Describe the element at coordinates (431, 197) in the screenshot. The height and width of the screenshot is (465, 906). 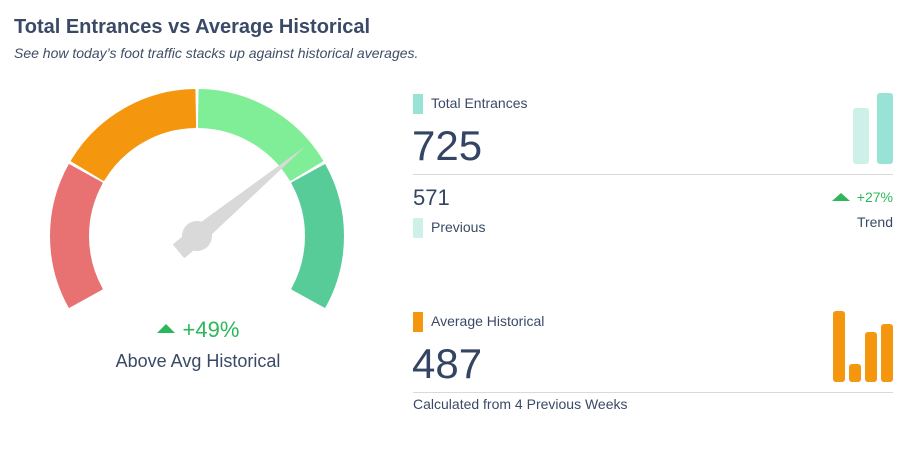
I see `previous-value: 571` at that location.